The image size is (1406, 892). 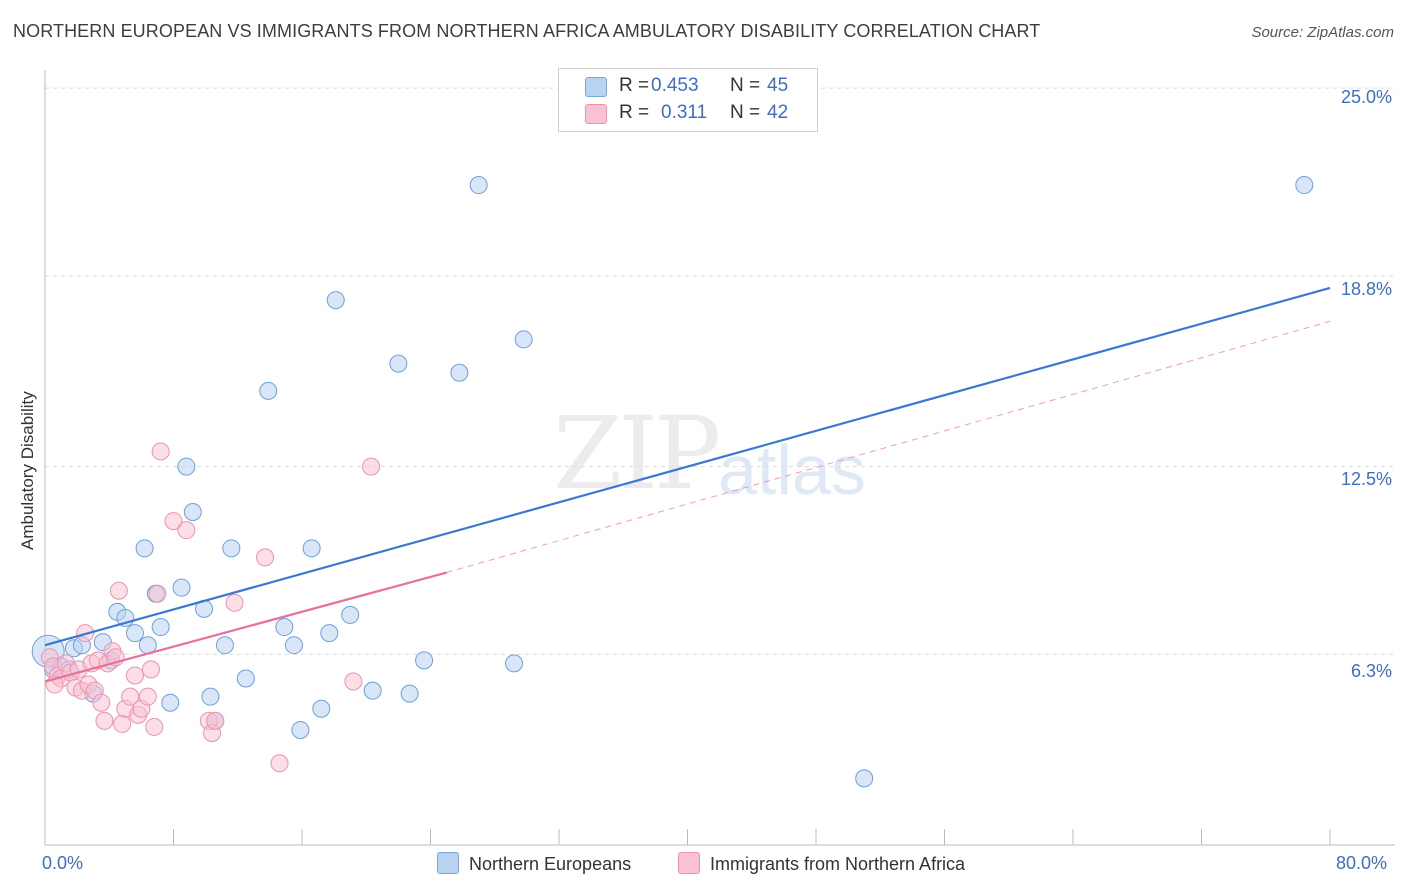 I want to click on x-tick-max: 80.0%, so click(x=1362, y=863).